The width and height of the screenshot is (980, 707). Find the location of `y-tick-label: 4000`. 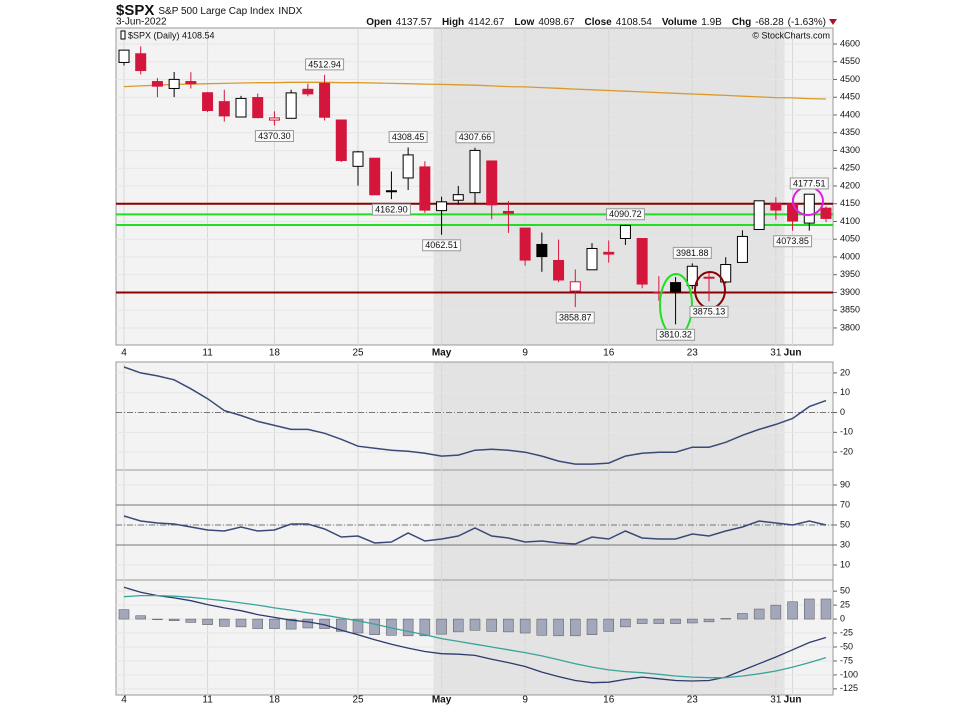

y-tick-label: 4000 is located at coordinates (850, 256).